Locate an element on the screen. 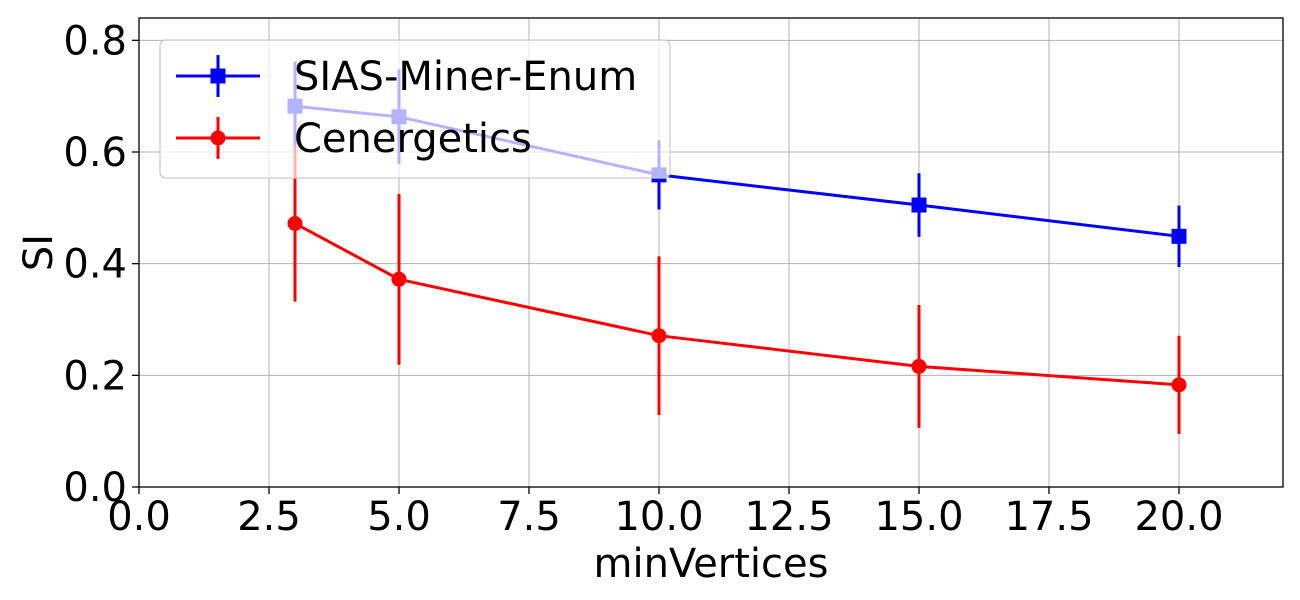 The image size is (1300, 600). legend-label: Cenergetics is located at coordinates (413, 139).